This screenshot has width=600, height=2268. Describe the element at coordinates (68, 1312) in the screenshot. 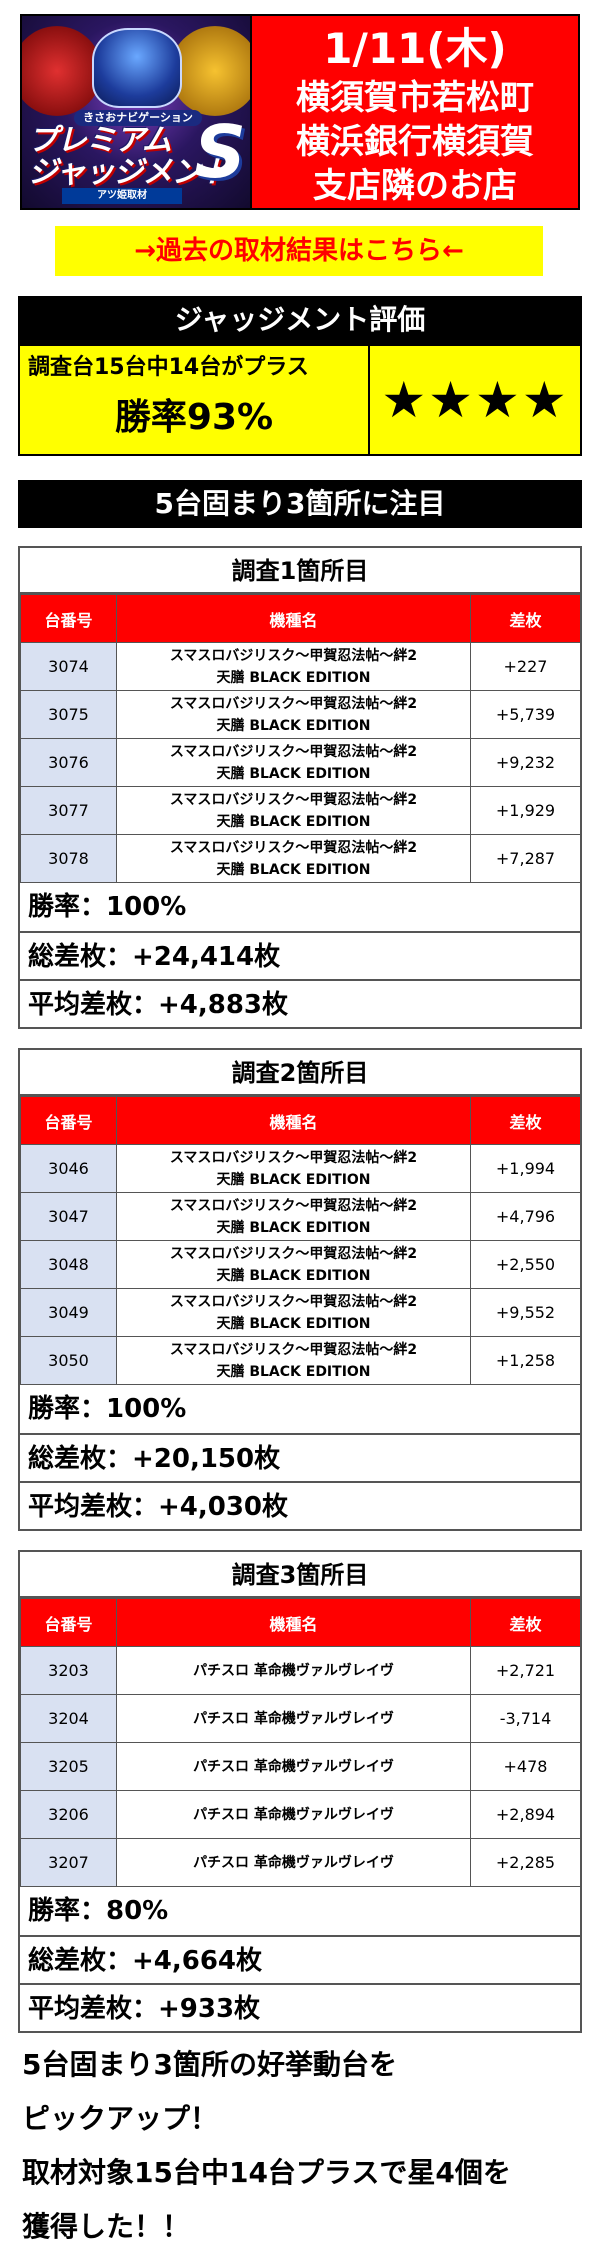

I see `machine-number: 3049` at that location.